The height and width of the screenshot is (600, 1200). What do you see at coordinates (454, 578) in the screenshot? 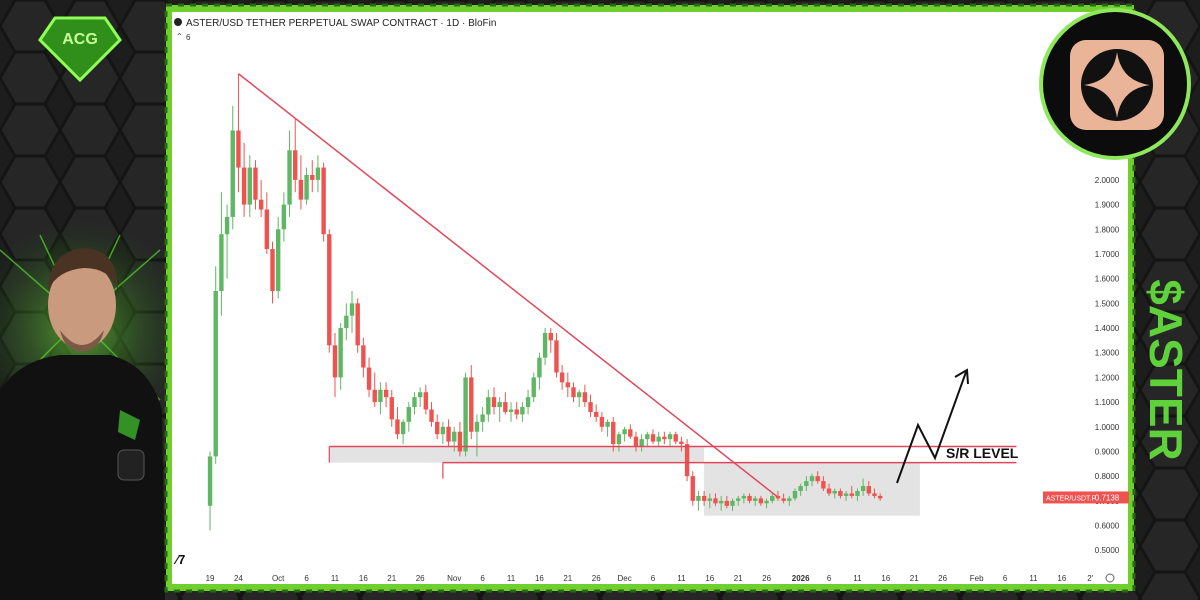
I see `x-tick-label: Nov` at bounding box center [454, 578].